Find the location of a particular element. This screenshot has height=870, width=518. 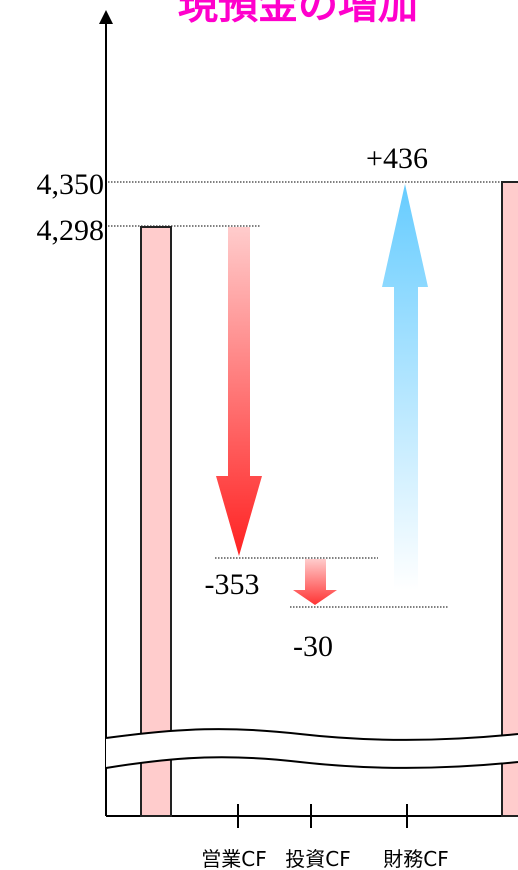

y-tick-label-4298: 4,298 is located at coordinates (71, 230).